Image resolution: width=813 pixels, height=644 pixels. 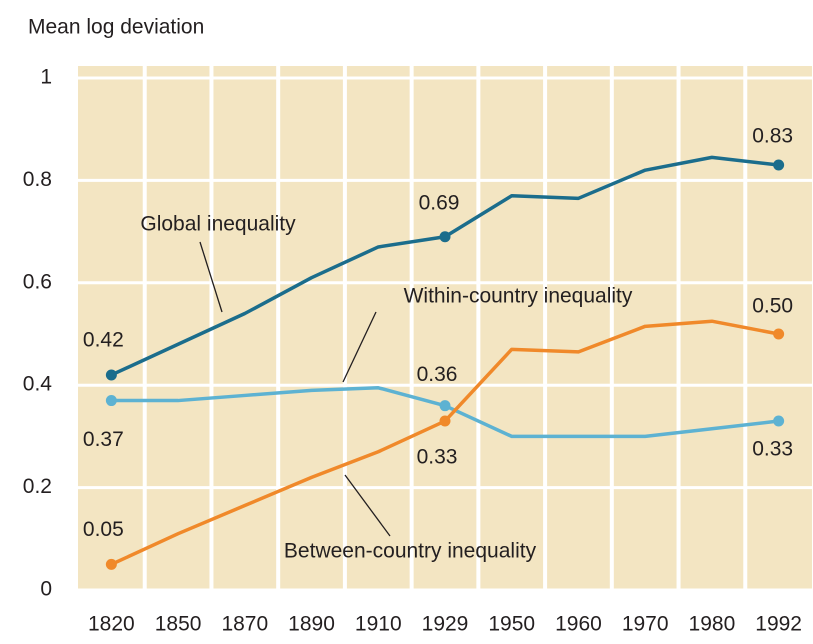 What do you see at coordinates (410, 551) in the screenshot?
I see `series-label: Between-country inequality` at bounding box center [410, 551].